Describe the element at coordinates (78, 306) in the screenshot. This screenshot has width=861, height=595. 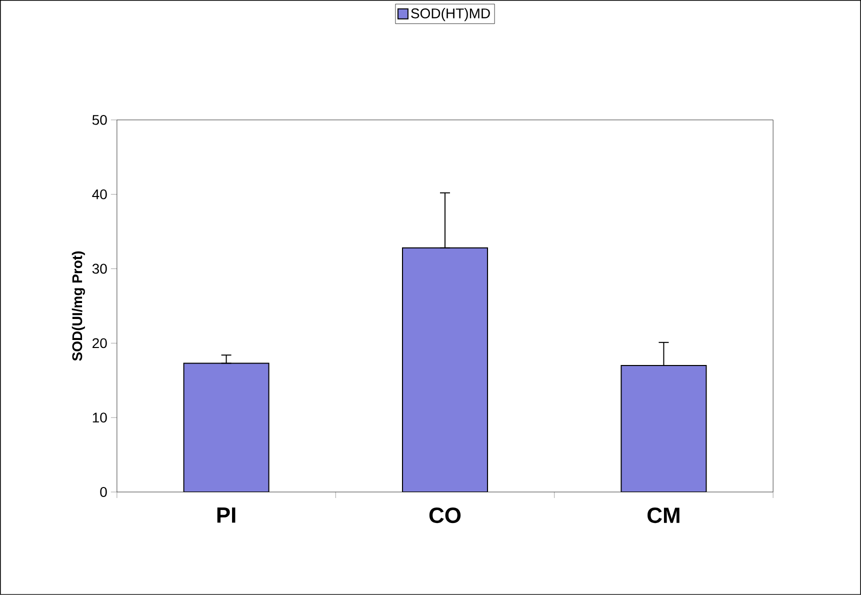
I see `y-axis-title: SOD(UI/mg Prot)` at that location.